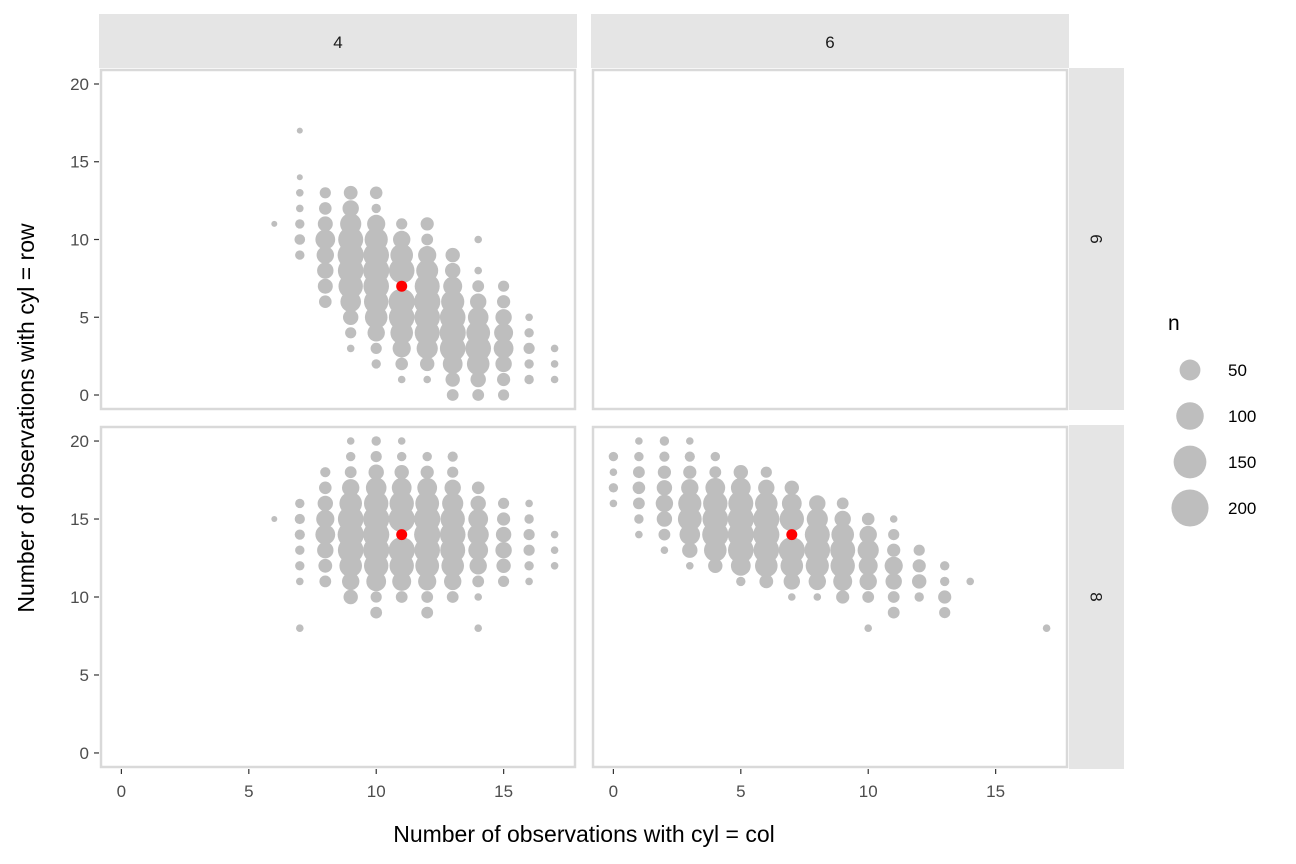  I want to click on strip-right-row2: 8, so click(1096, 597).